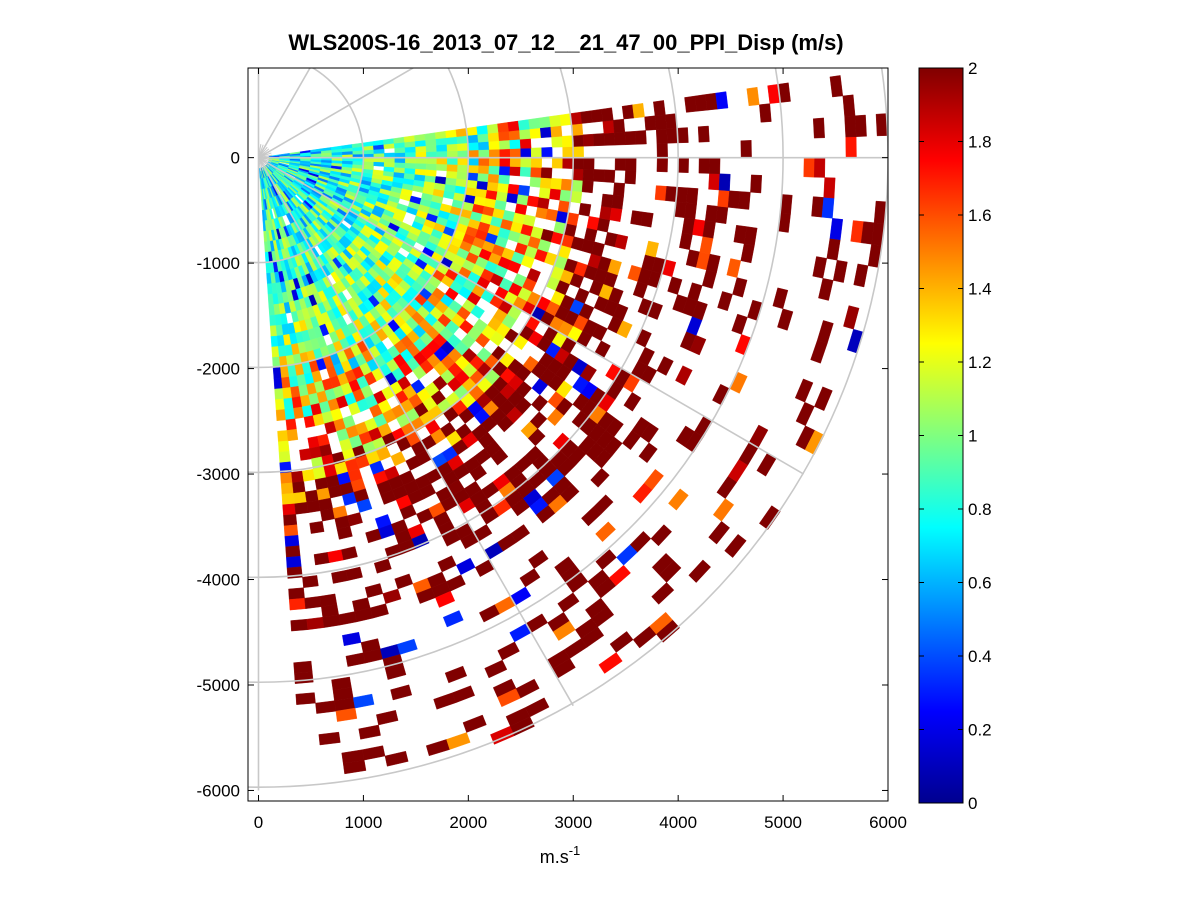 Image resolution: width=1201 pixels, height=901 pixels. I want to click on y-tick-label: -4000, so click(218, 580).